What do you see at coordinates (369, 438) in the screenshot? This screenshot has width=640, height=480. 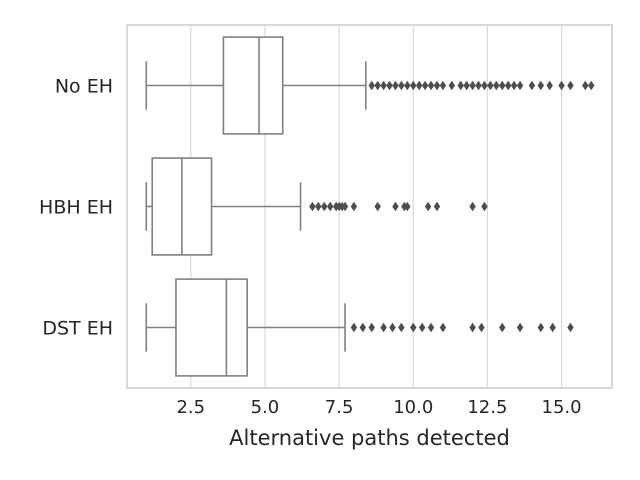 I see `x-axis-title: Alternative paths detected` at bounding box center [369, 438].